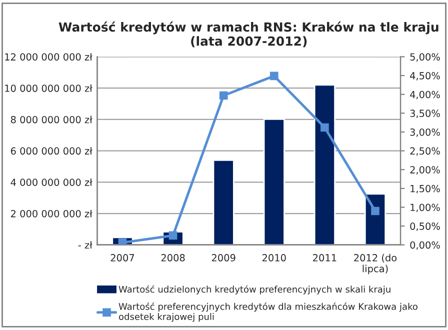  I want to click on x-tick-label: 2009, so click(224, 258).